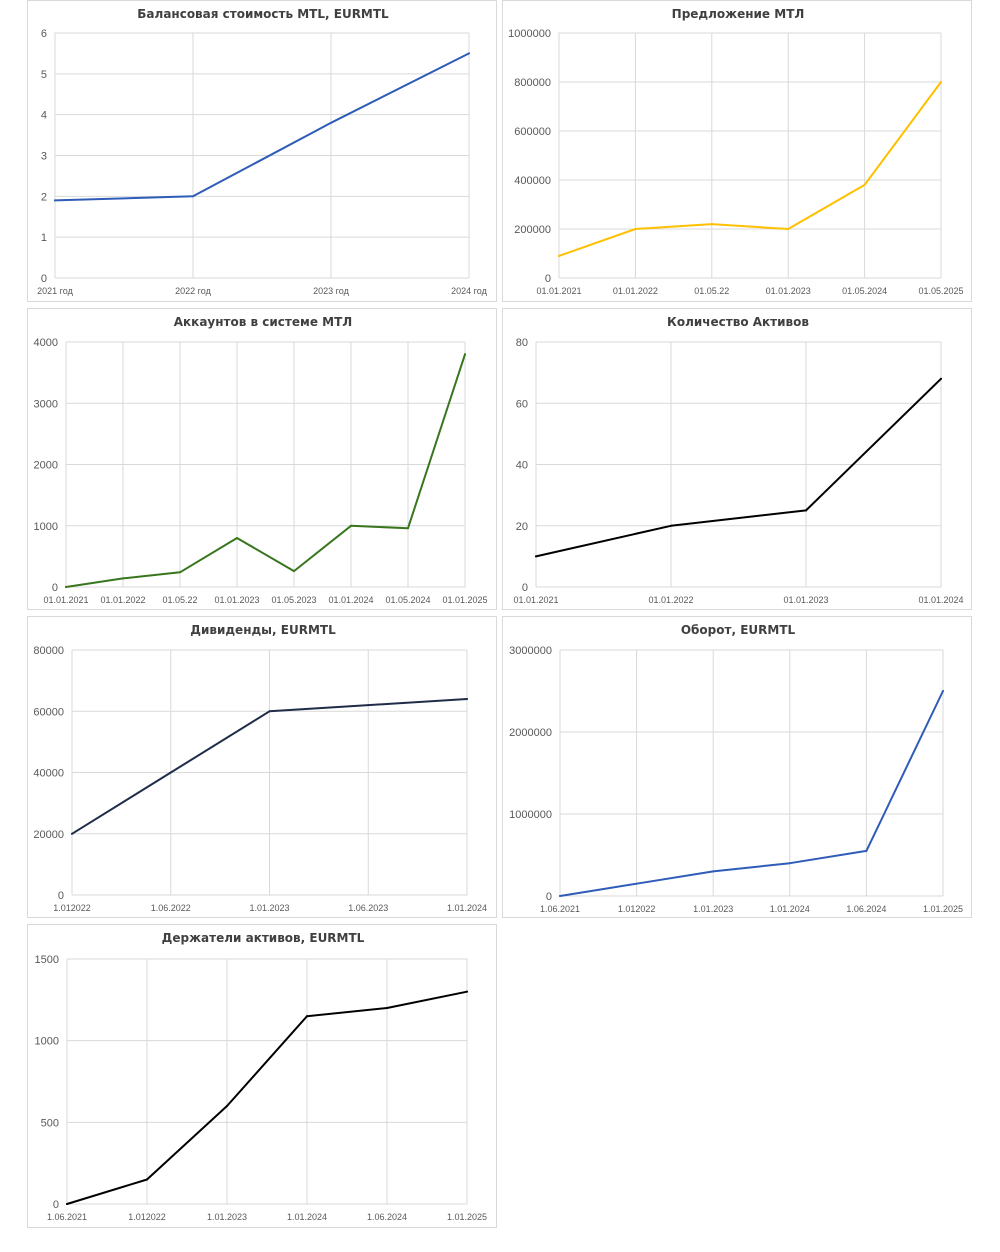 The width and height of the screenshot is (1000, 1252). Describe the element at coordinates (464, 600) in the screenshot. I see `x-tick-label: 01.01.2025` at that location.